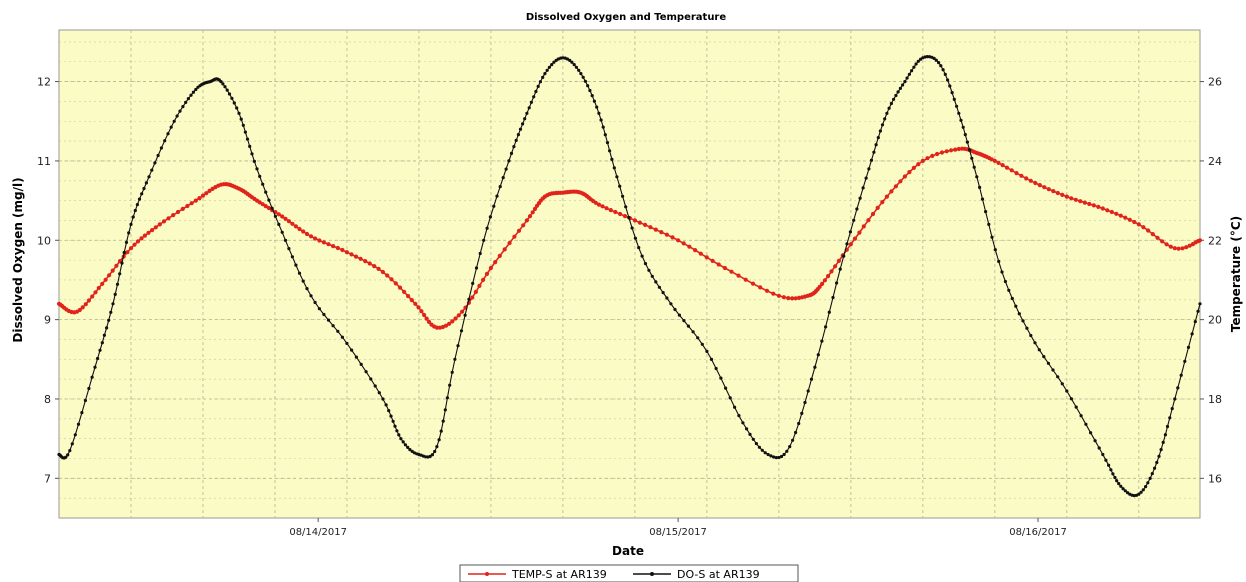  I want to click on x-tick-label: 08/14/2017, so click(318, 532).